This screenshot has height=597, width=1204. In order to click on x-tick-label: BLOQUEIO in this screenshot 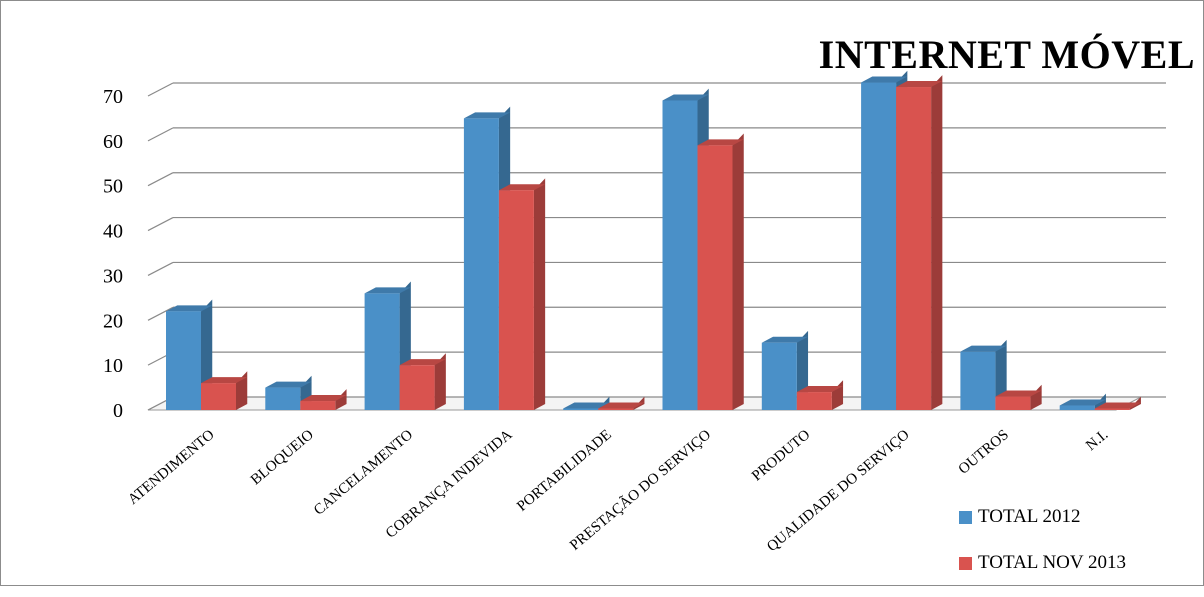, I will do `click(282, 458)`.